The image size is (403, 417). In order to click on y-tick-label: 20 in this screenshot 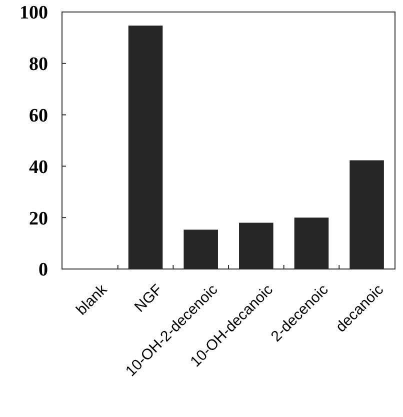, I will do `click(38, 219)`.